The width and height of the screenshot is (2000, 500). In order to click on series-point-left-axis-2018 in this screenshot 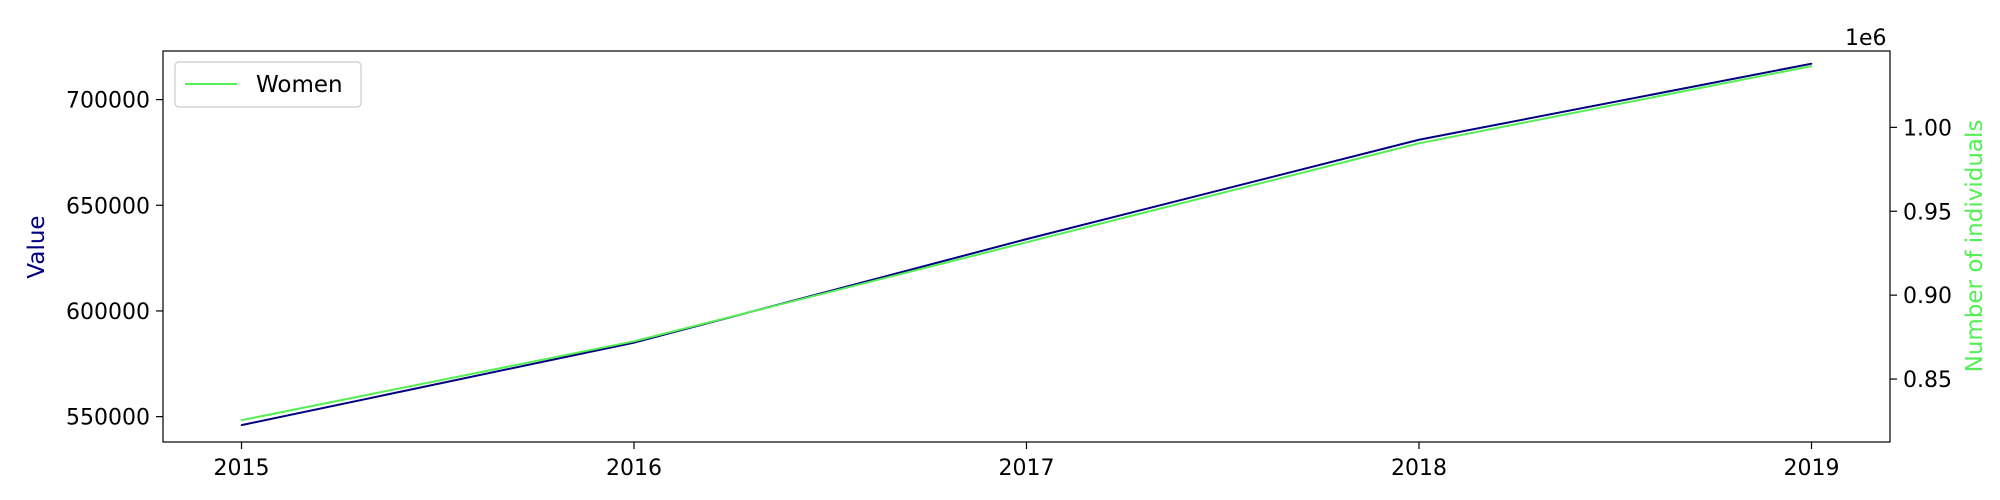, I will do `click(1419, 139)`.